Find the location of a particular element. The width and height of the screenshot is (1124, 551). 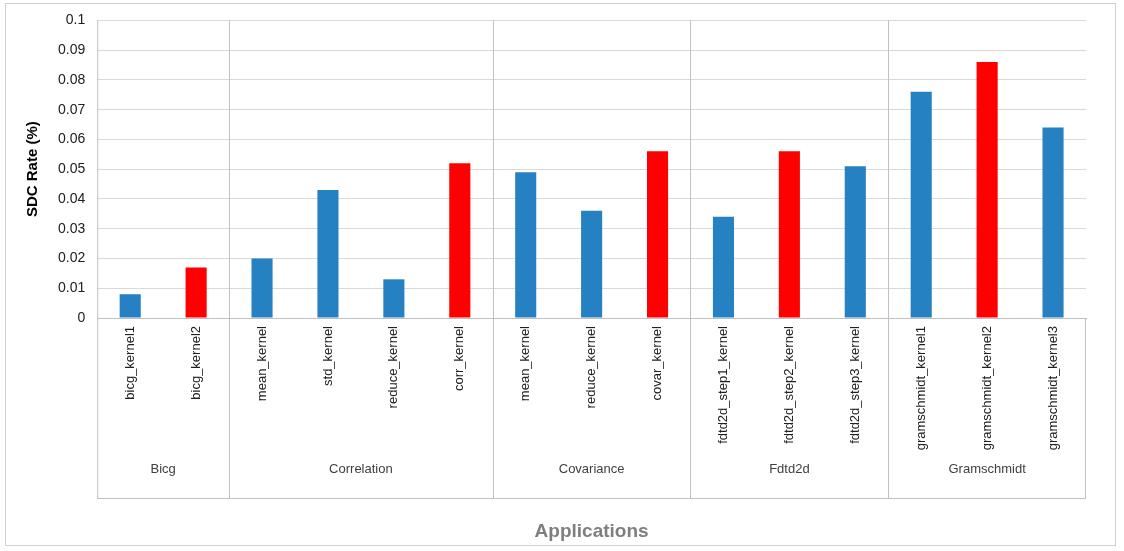

y-tick-label: 0.01 is located at coordinates (72, 287).